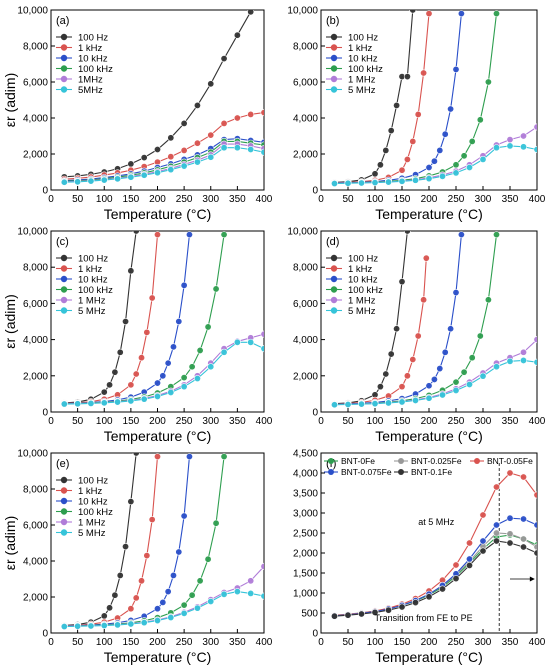 The image size is (550, 672). I want to click on data-point-1-mhz, so click(510, 140).